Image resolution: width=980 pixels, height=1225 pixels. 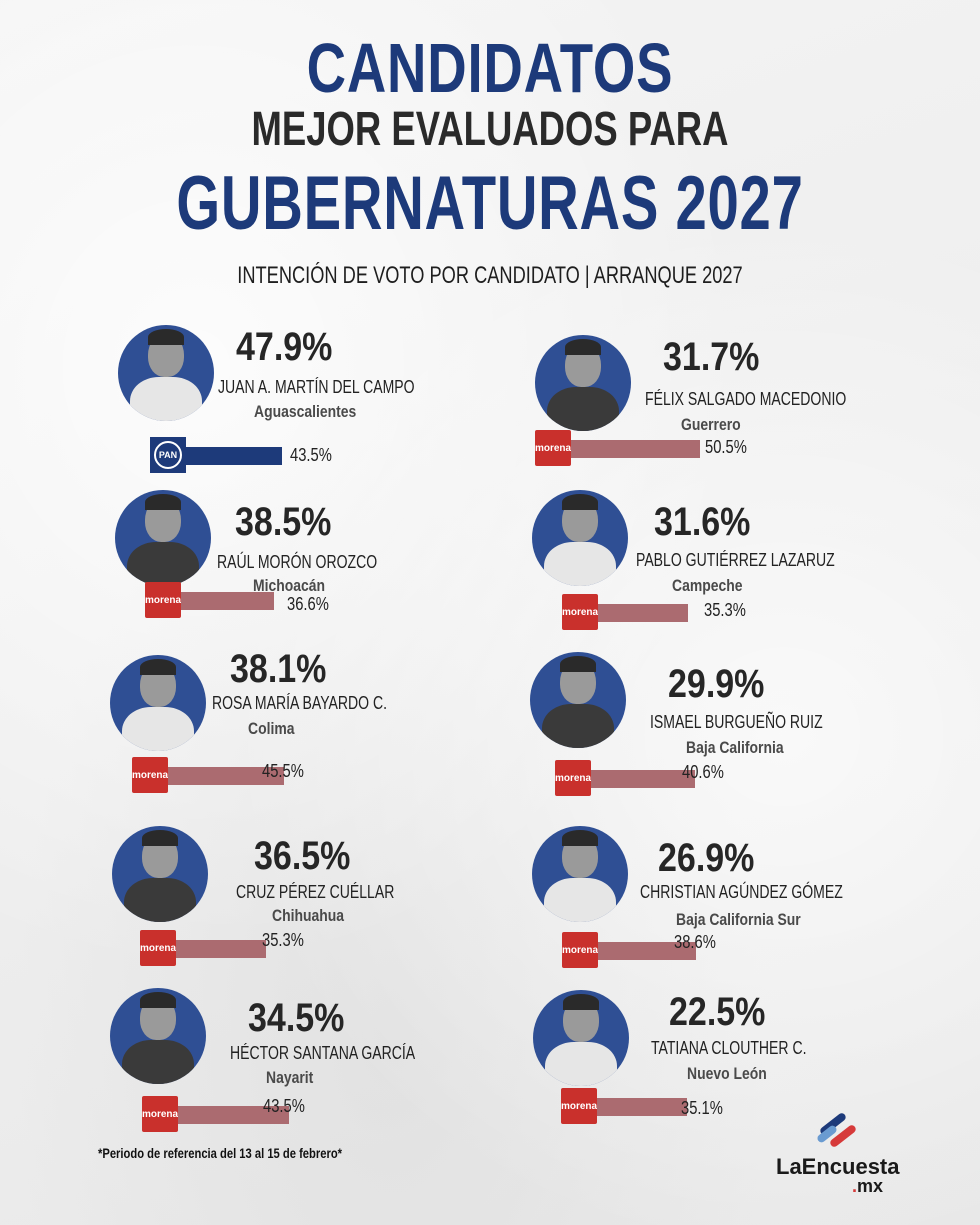 I want to click on candidate-percentage: 38.5%, so click(x=283, y=522).